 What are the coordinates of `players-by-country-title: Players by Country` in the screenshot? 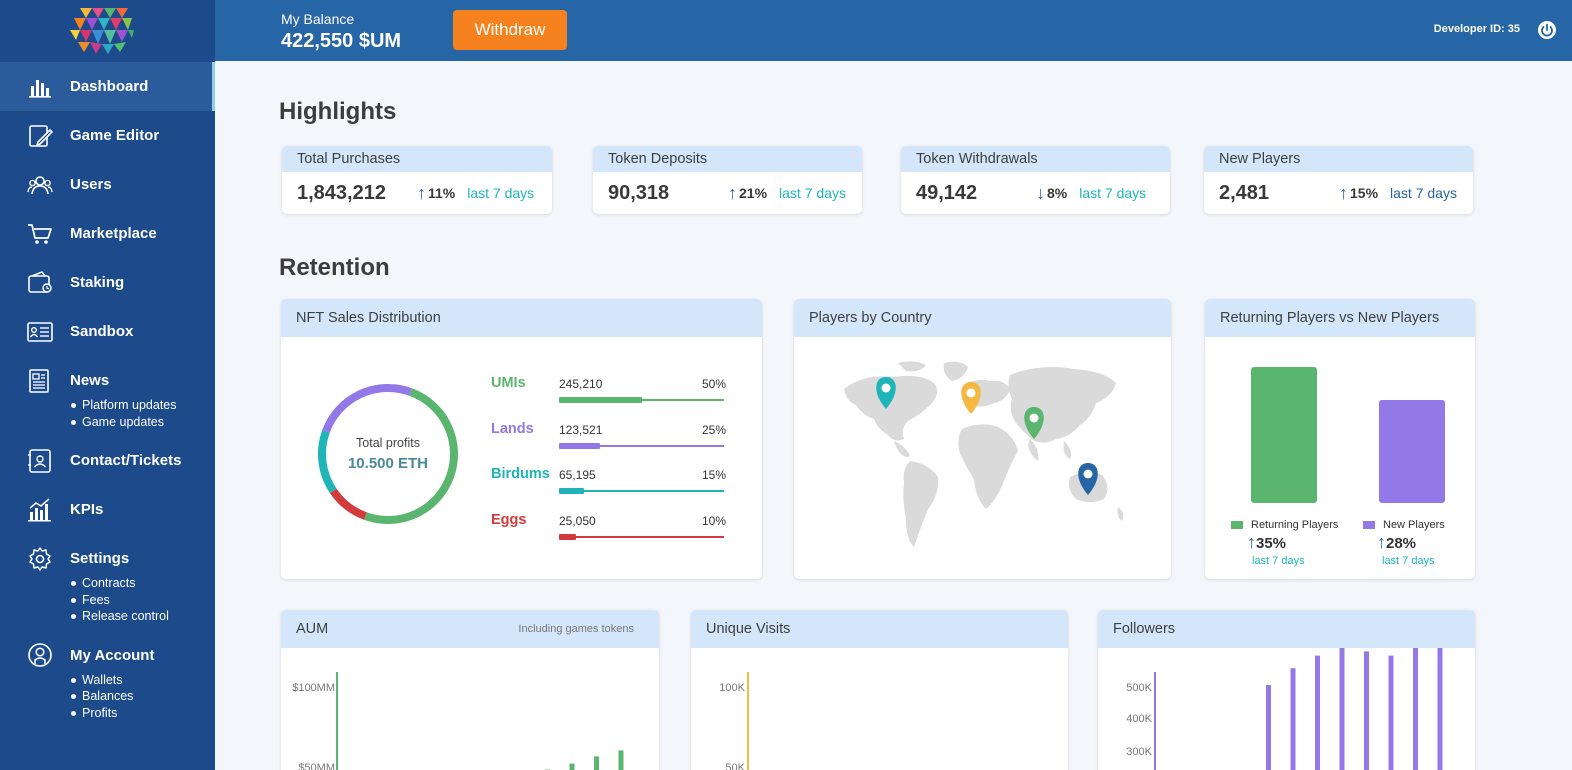 It's located at (870, 318).